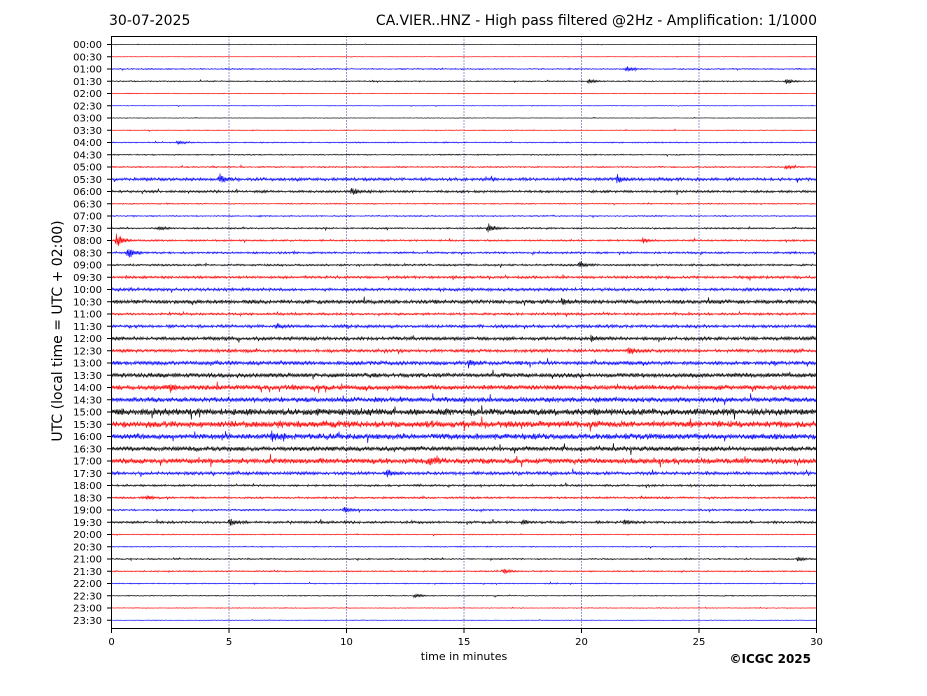 The image size is (927, 696). I want to click on x-tick-label: 30, so click(816, 642).